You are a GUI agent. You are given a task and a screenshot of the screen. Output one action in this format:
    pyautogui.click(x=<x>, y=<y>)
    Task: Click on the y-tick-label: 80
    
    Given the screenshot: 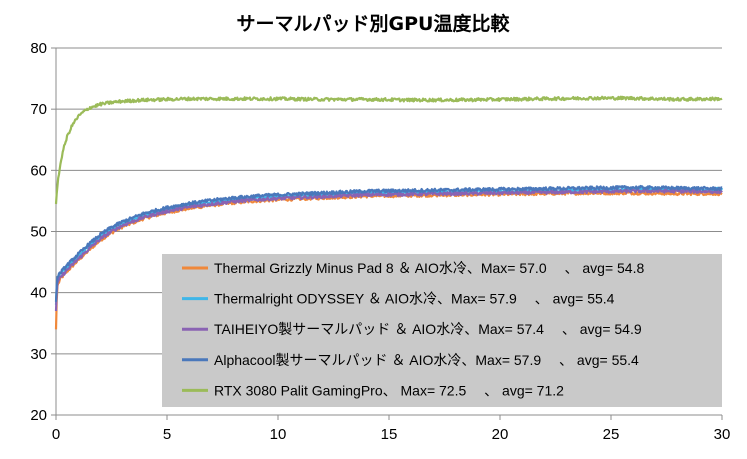 What is the action you would take?
    pyautogui.click(x=38, y=48)
    